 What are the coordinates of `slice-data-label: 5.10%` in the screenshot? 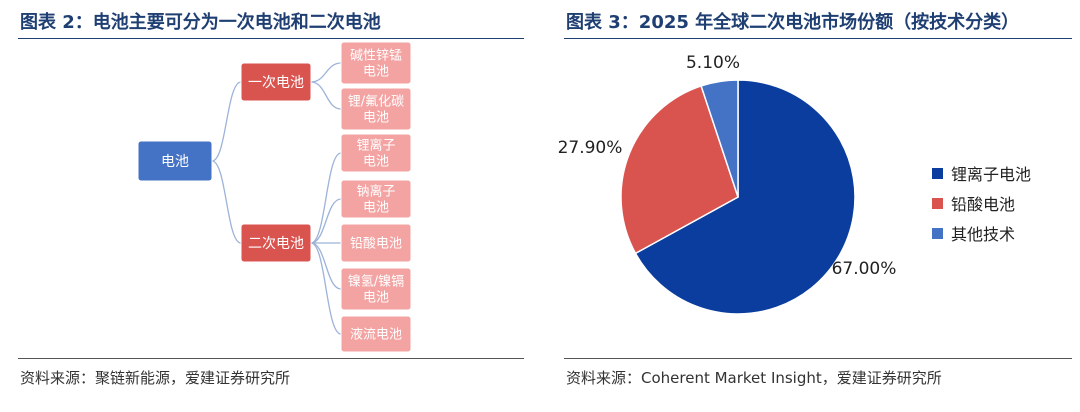 It's located at (713, 63).